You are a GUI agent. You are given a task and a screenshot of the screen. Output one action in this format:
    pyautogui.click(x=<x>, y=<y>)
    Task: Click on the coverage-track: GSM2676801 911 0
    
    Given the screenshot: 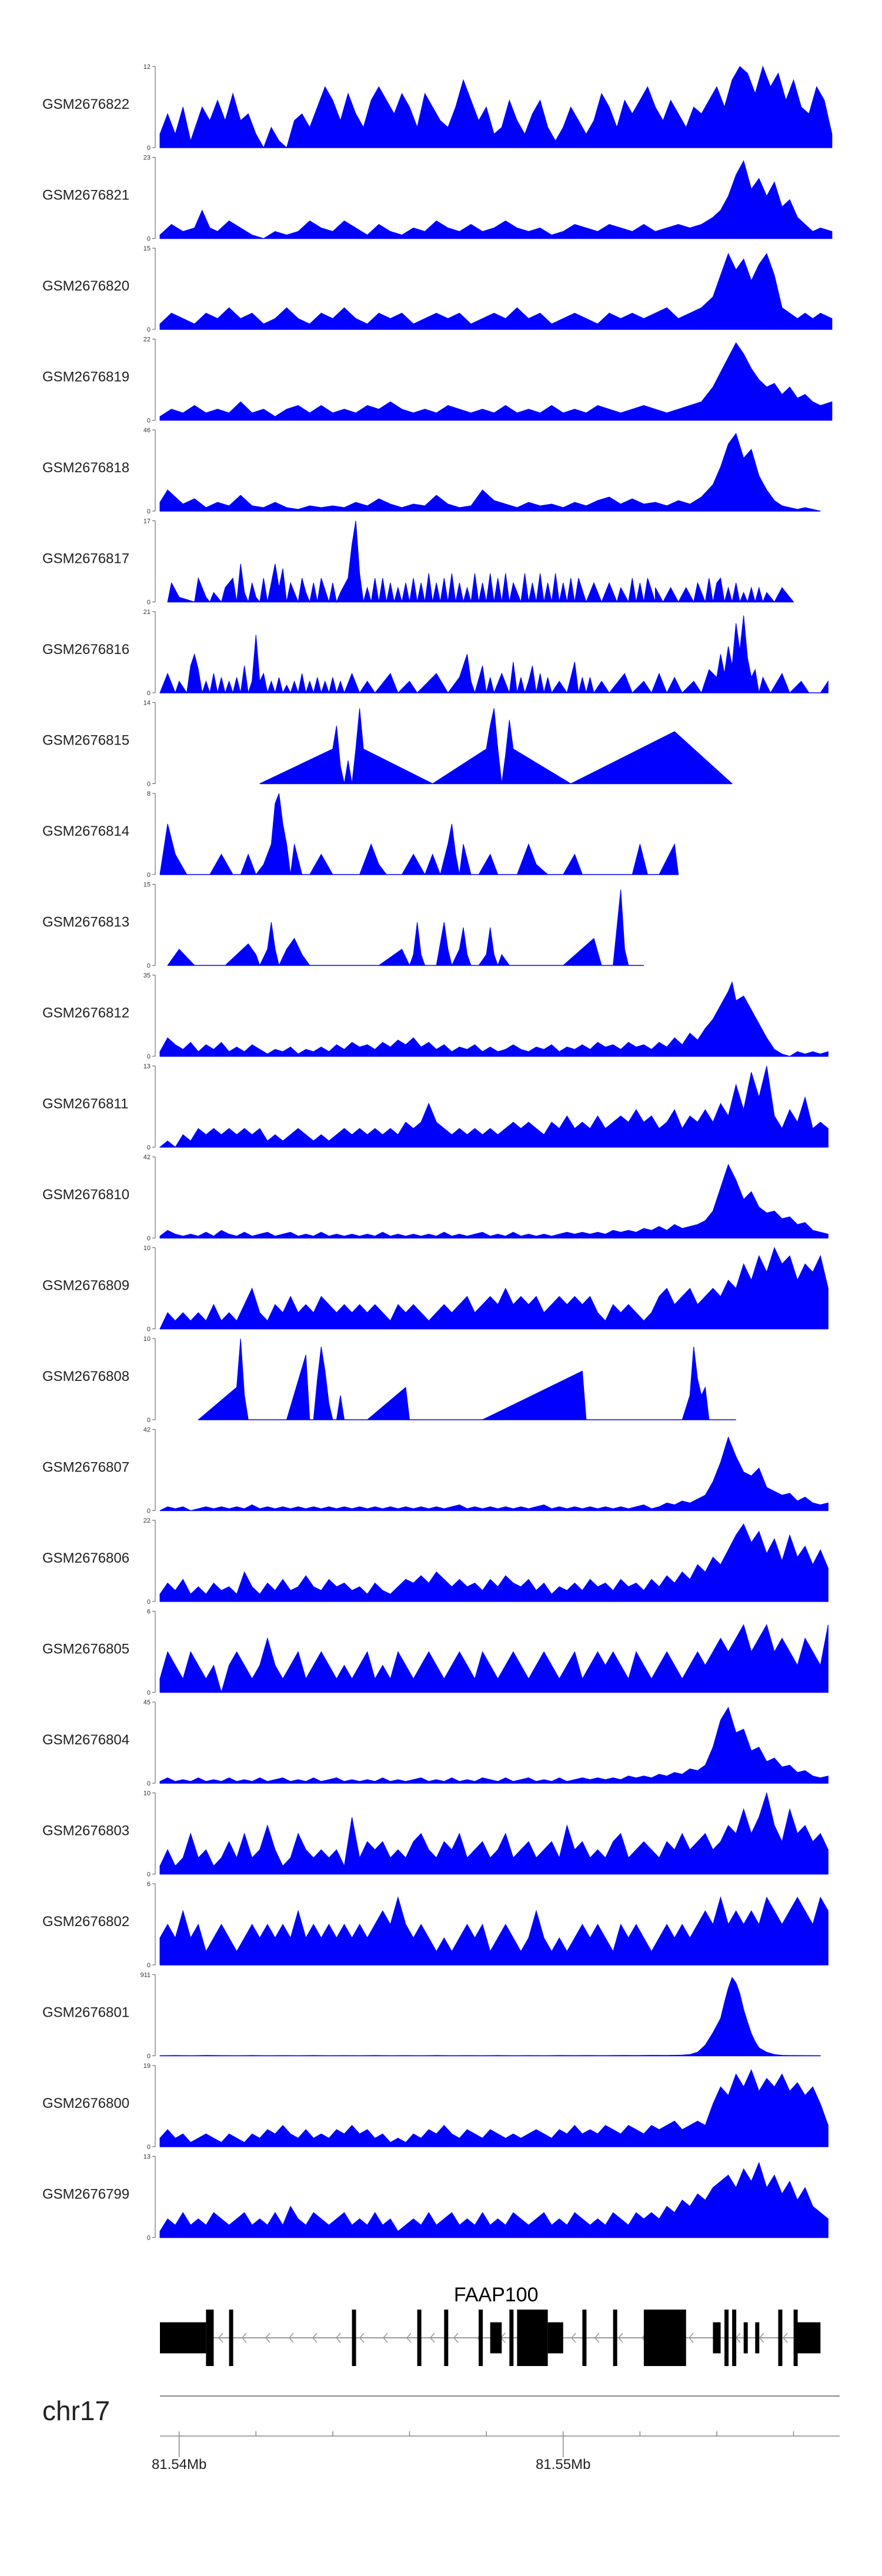 What is the action you would take?
    pyautogui.click(x=431, y=2016)
    